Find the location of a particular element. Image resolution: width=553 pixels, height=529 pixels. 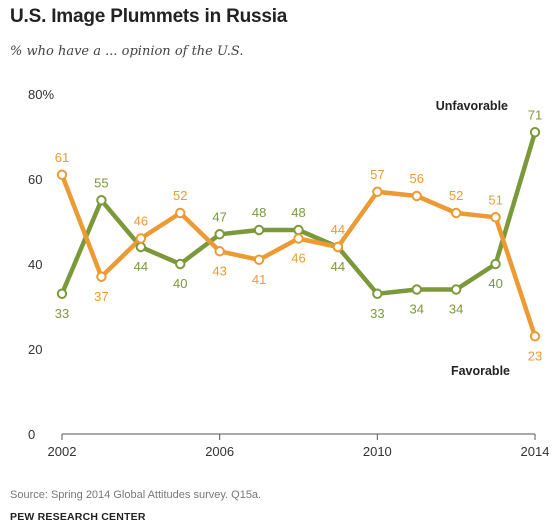

data-label-favorable: 44 is located at coordinates (338, 229).